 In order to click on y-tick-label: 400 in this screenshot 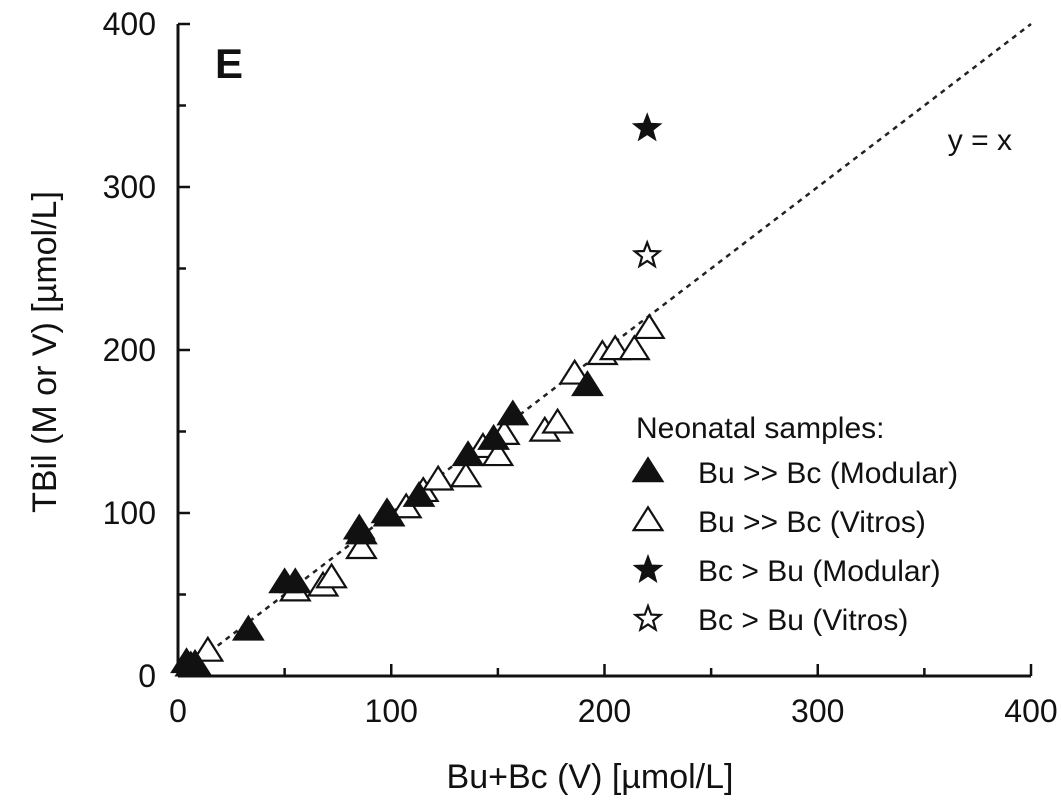, I will do `click(129, 24)`.